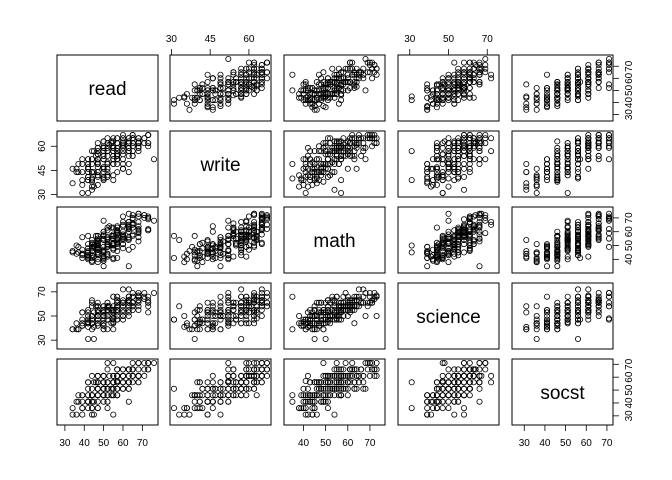 This screenshot has height=480, width=672. I want to click on tick-label: 50, so click(566, 443).